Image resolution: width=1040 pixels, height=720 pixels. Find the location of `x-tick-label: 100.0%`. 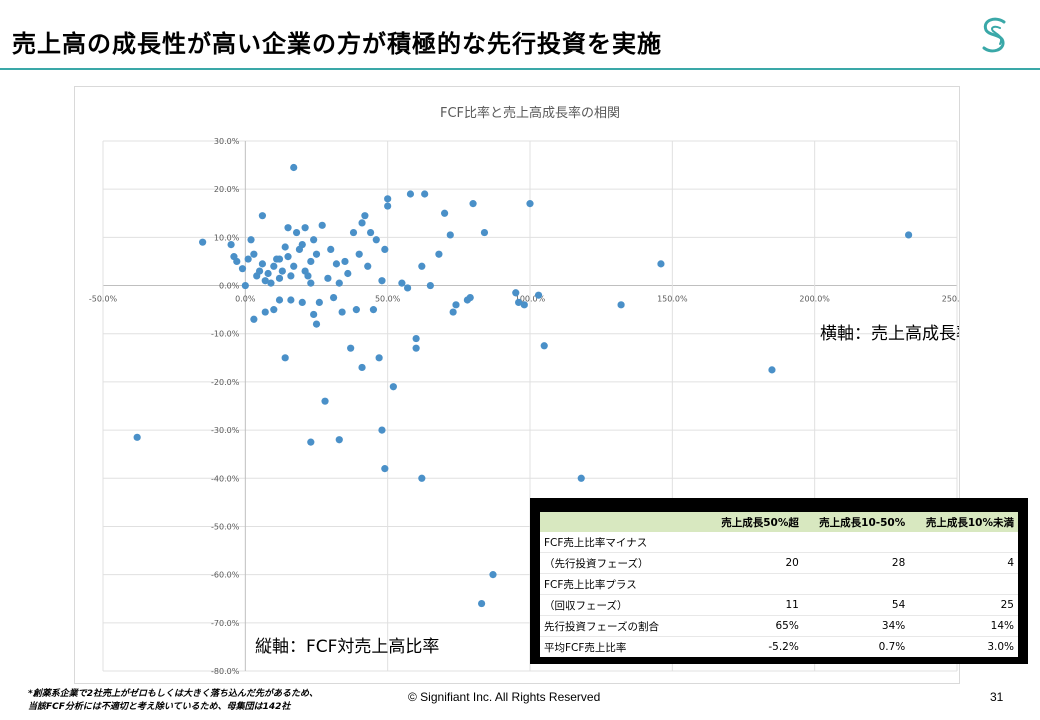

x-tick-label: 100.0% is located at coordinates (530, 299).